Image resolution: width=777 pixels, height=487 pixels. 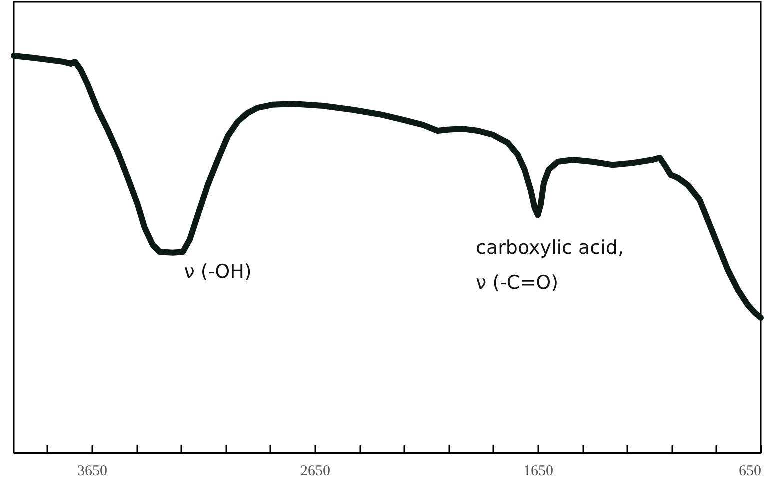 I want to click on annotation: carboxylic acid, ν (-C=O), so click(x=550, y=265).